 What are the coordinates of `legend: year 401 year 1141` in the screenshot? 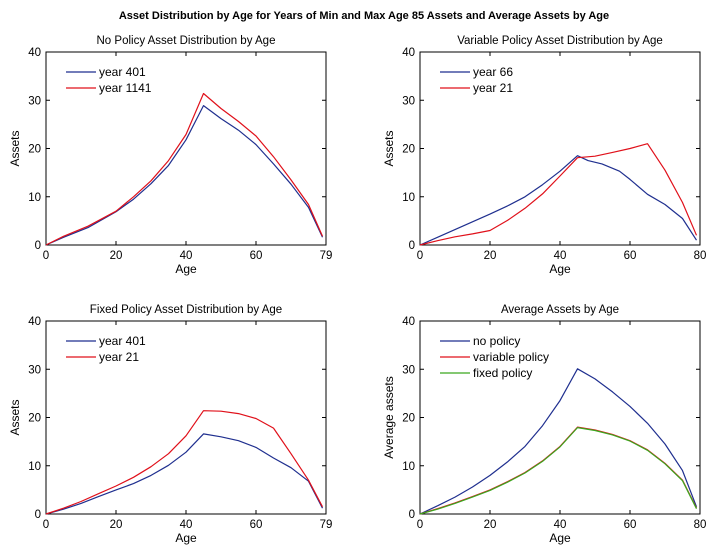 It's located at (109, 80).